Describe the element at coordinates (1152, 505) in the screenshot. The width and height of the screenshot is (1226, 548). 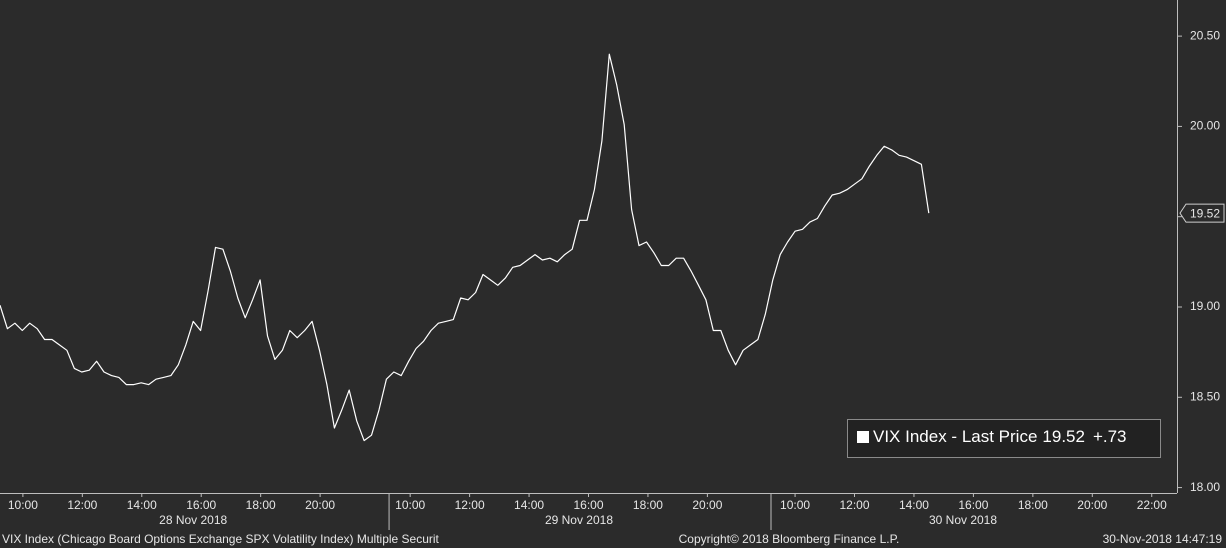
I see `x-tick-label: 22:00` at that location.